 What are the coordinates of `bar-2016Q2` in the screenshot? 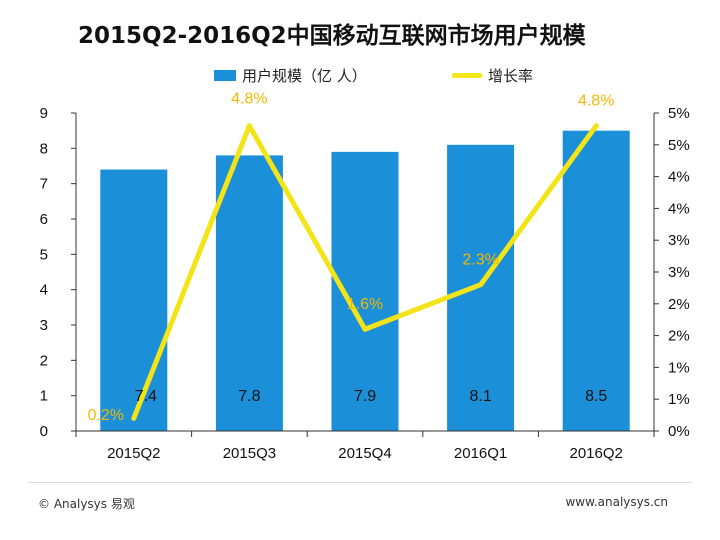 It's located at (596, 280).